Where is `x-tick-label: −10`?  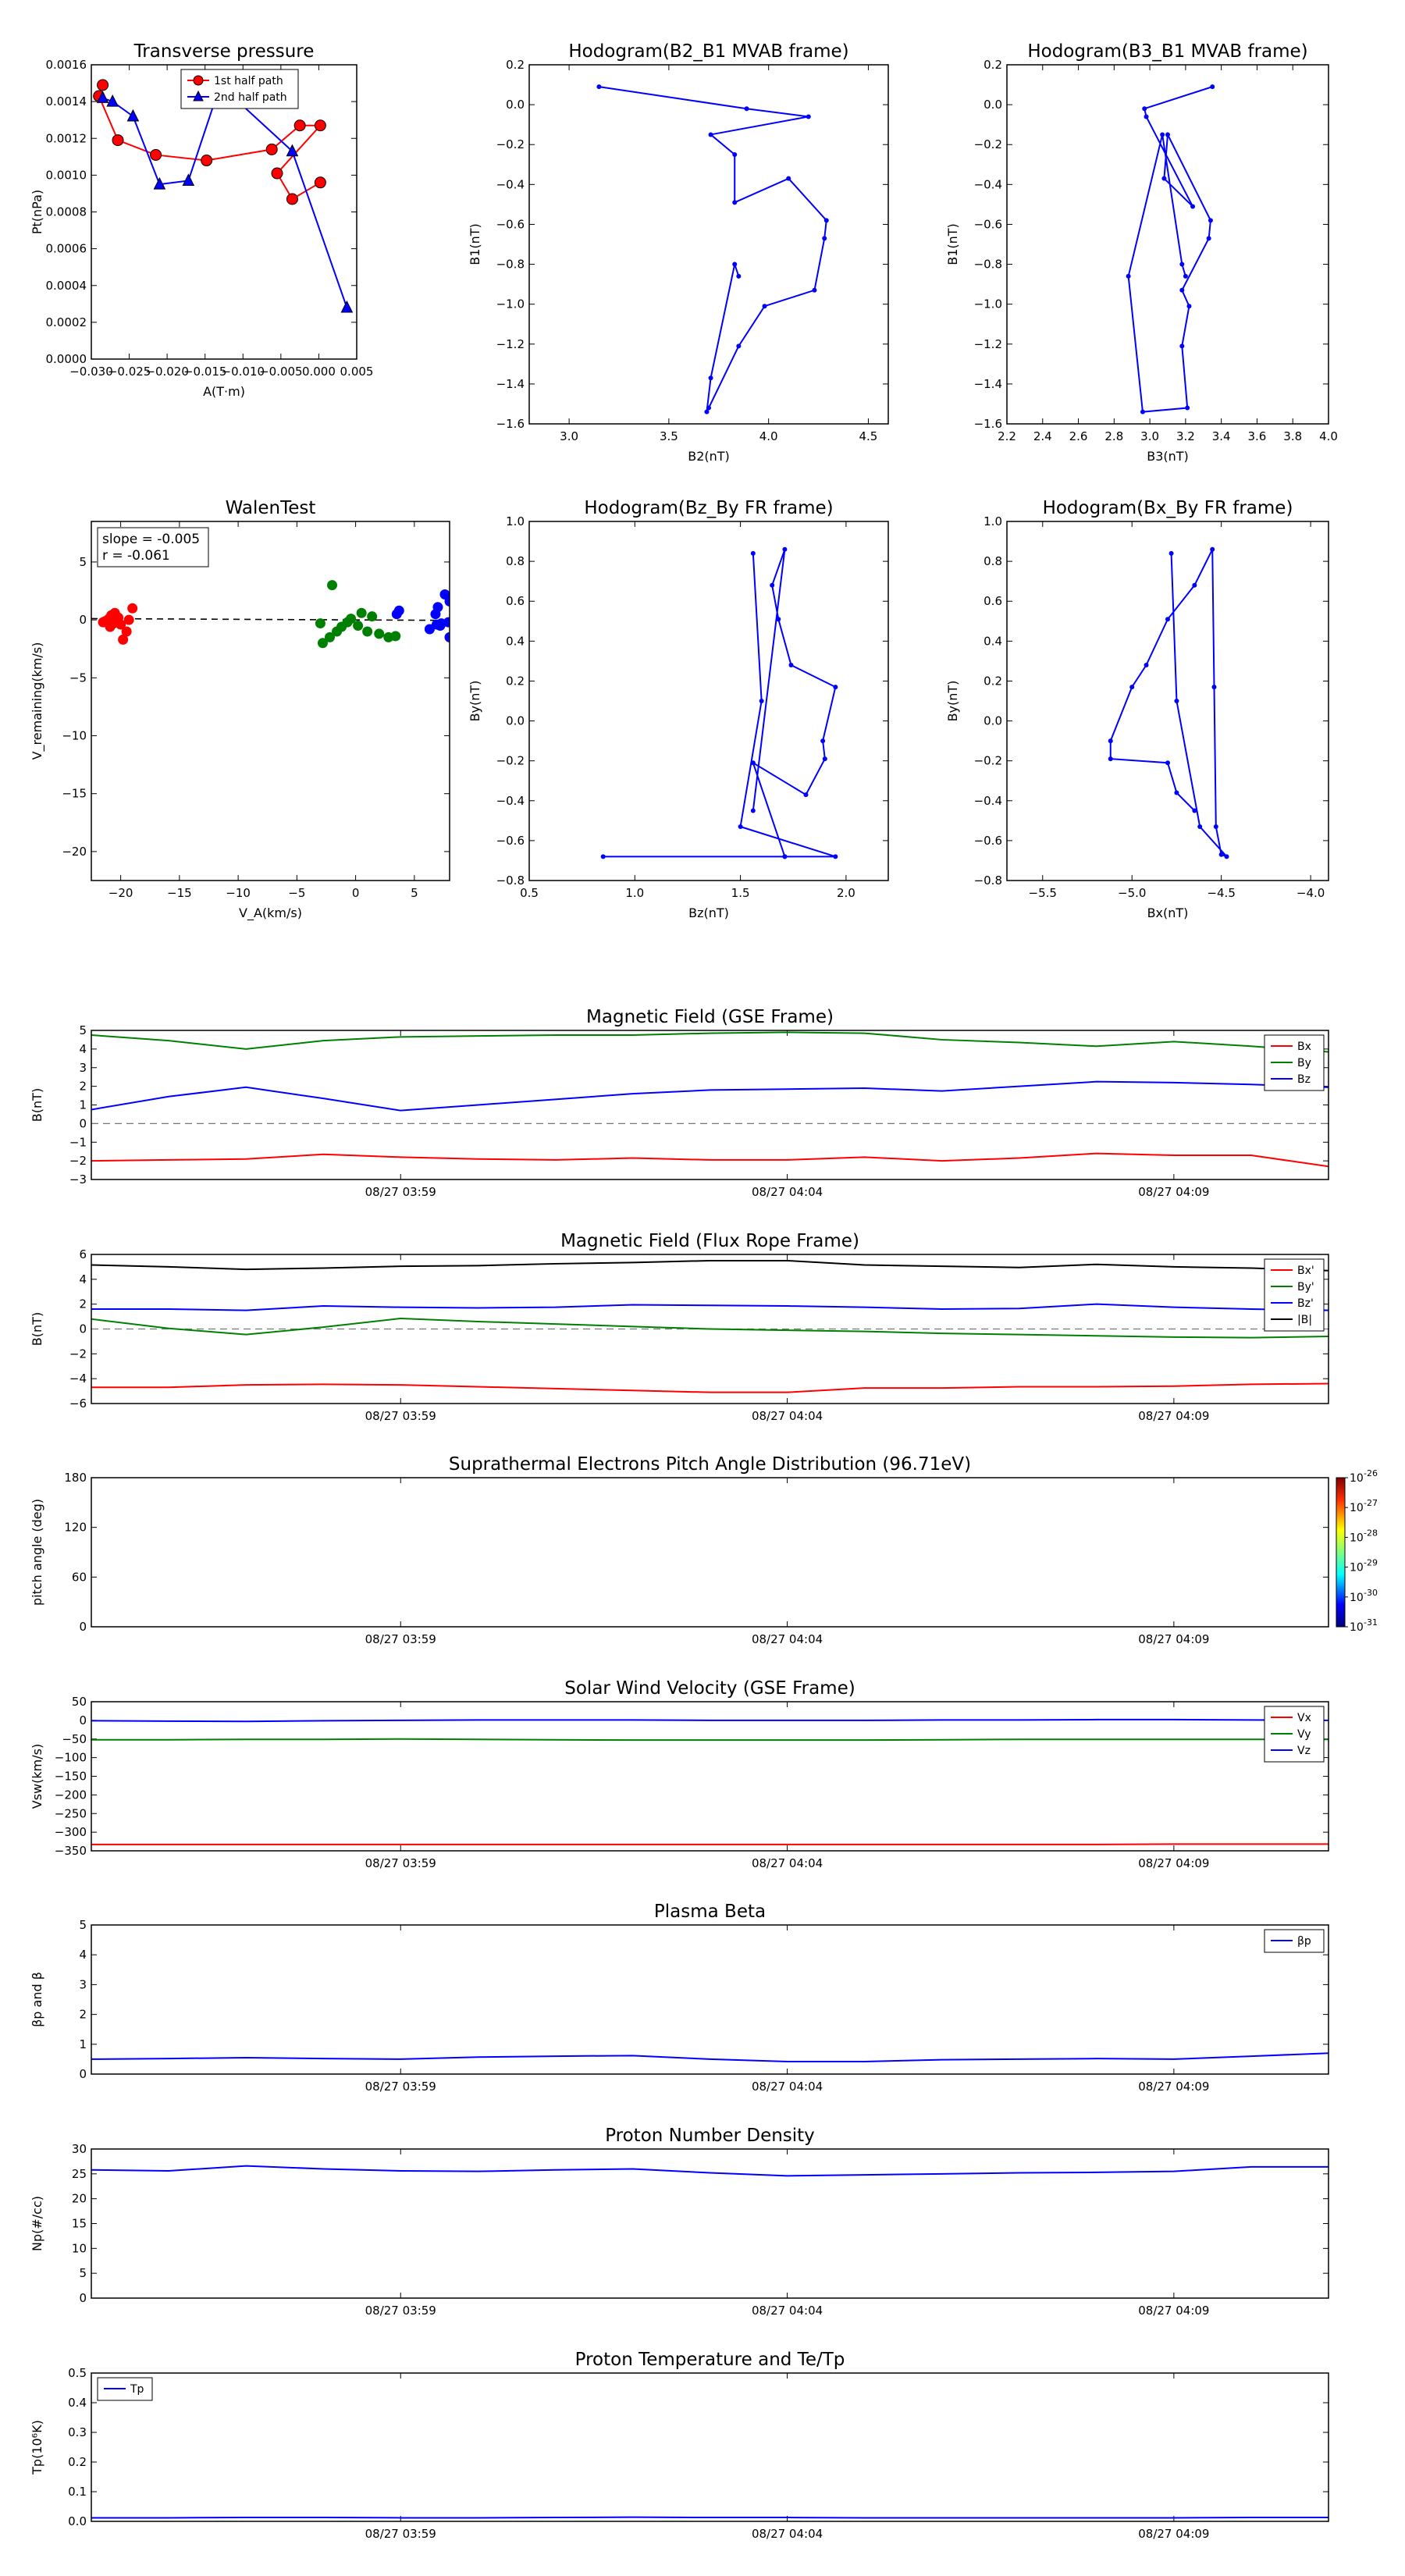
x-tick-label: −10 is located at coordinates (239, 893).